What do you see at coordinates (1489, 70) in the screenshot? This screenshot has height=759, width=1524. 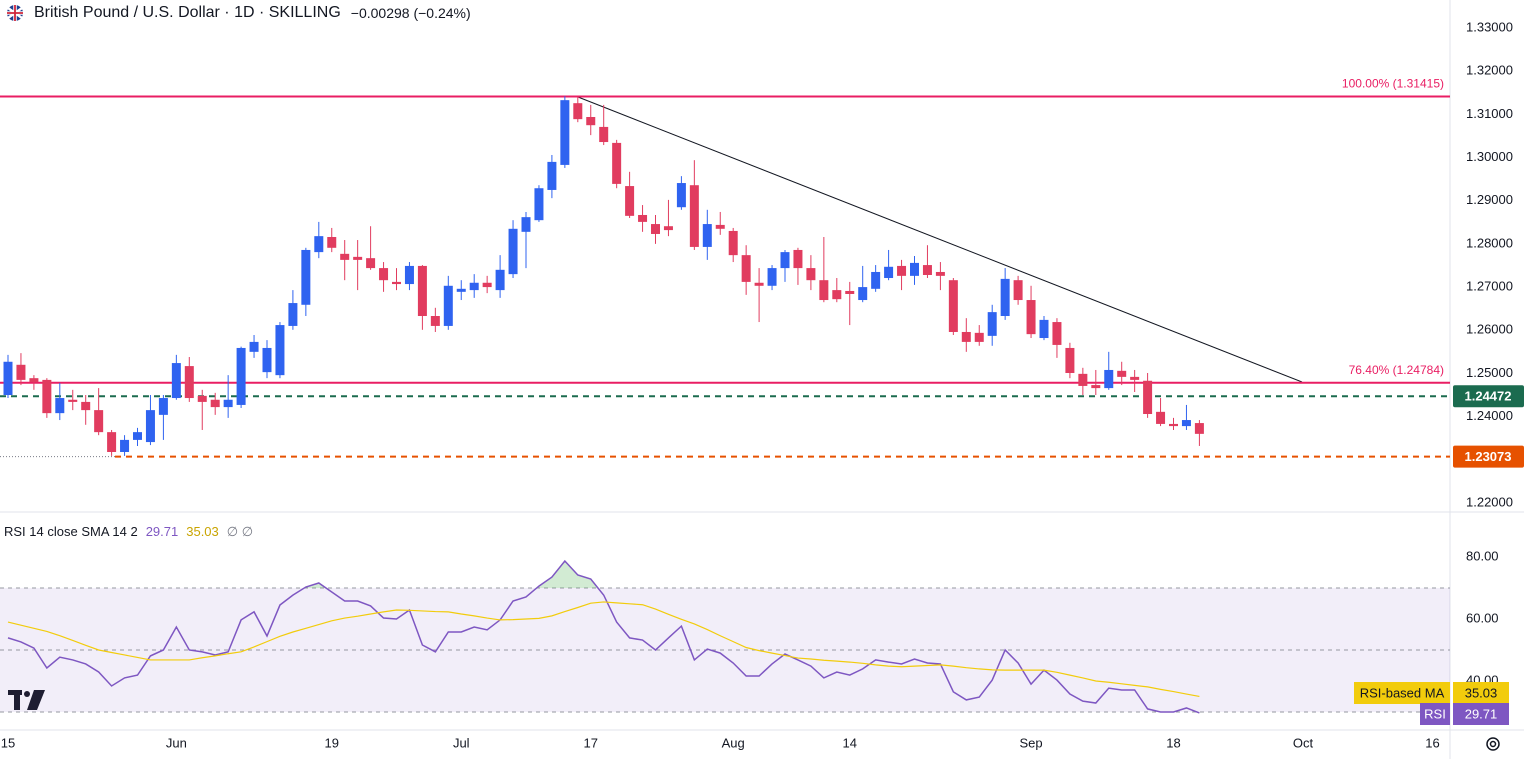 I see `y-tick-label: 1.32000` at bounding box center [1489, 70].